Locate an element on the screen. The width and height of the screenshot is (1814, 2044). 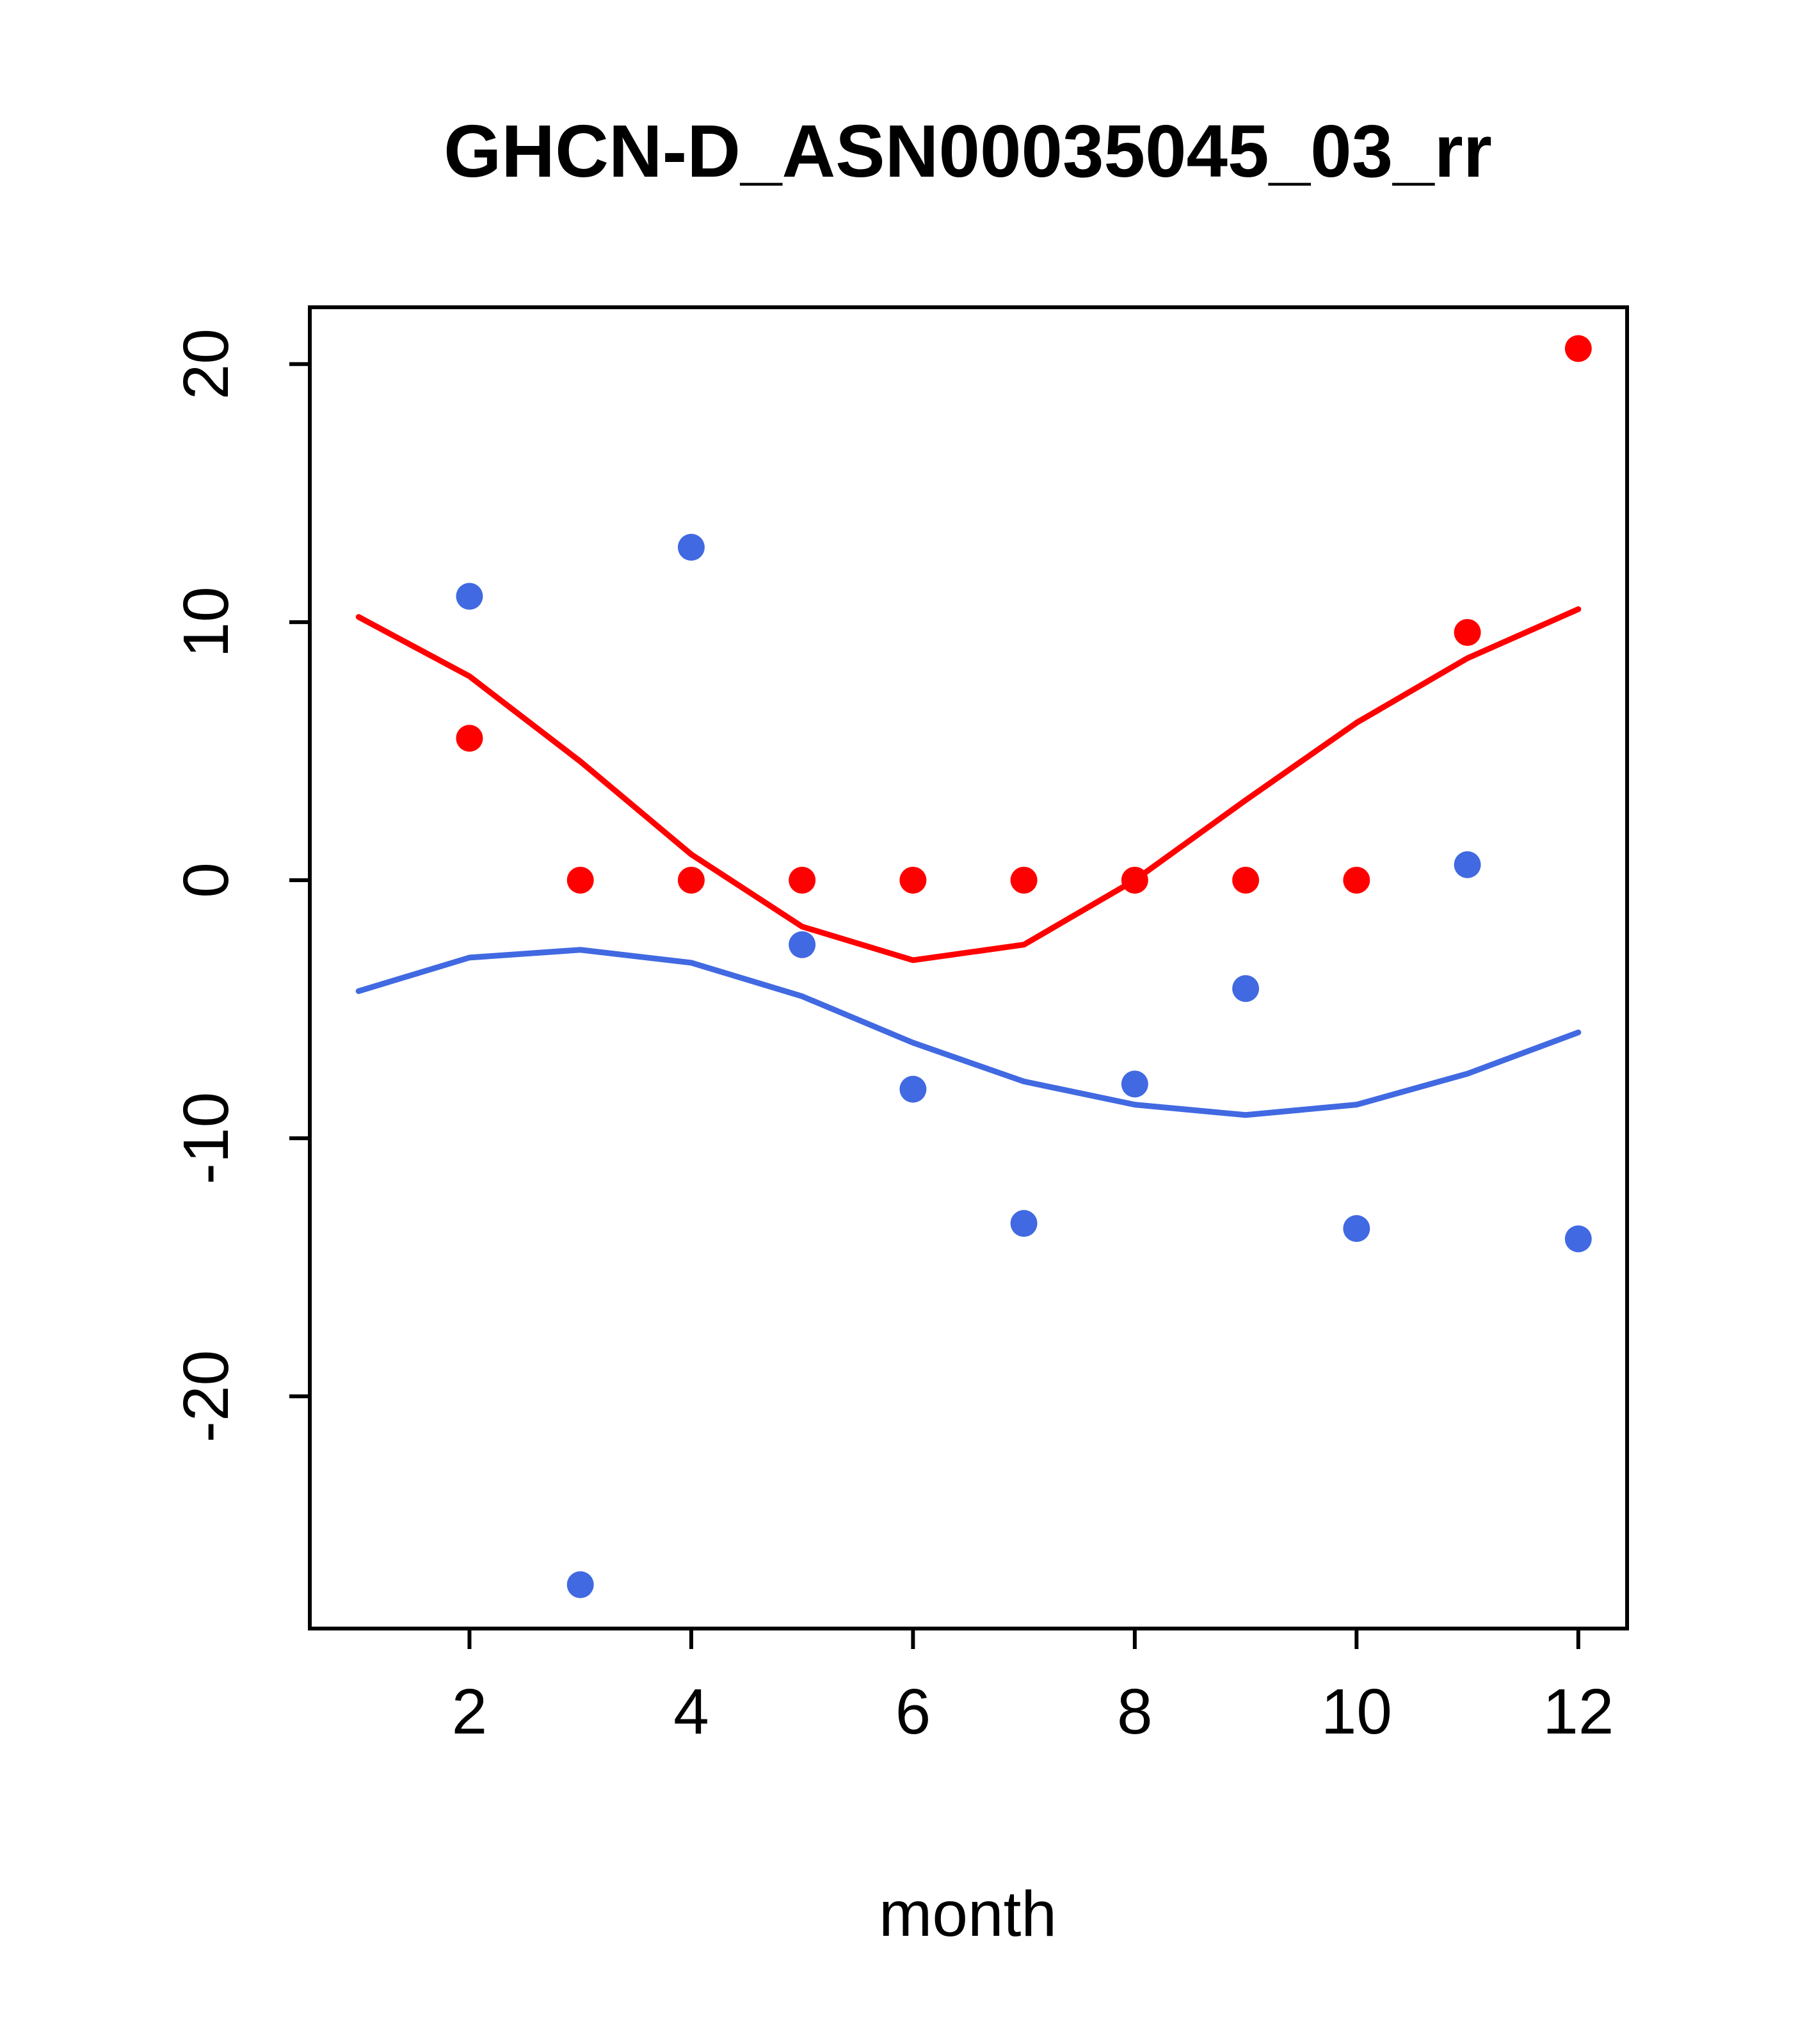
x-tick-label: 2 is located at coordinates (470, 1712).